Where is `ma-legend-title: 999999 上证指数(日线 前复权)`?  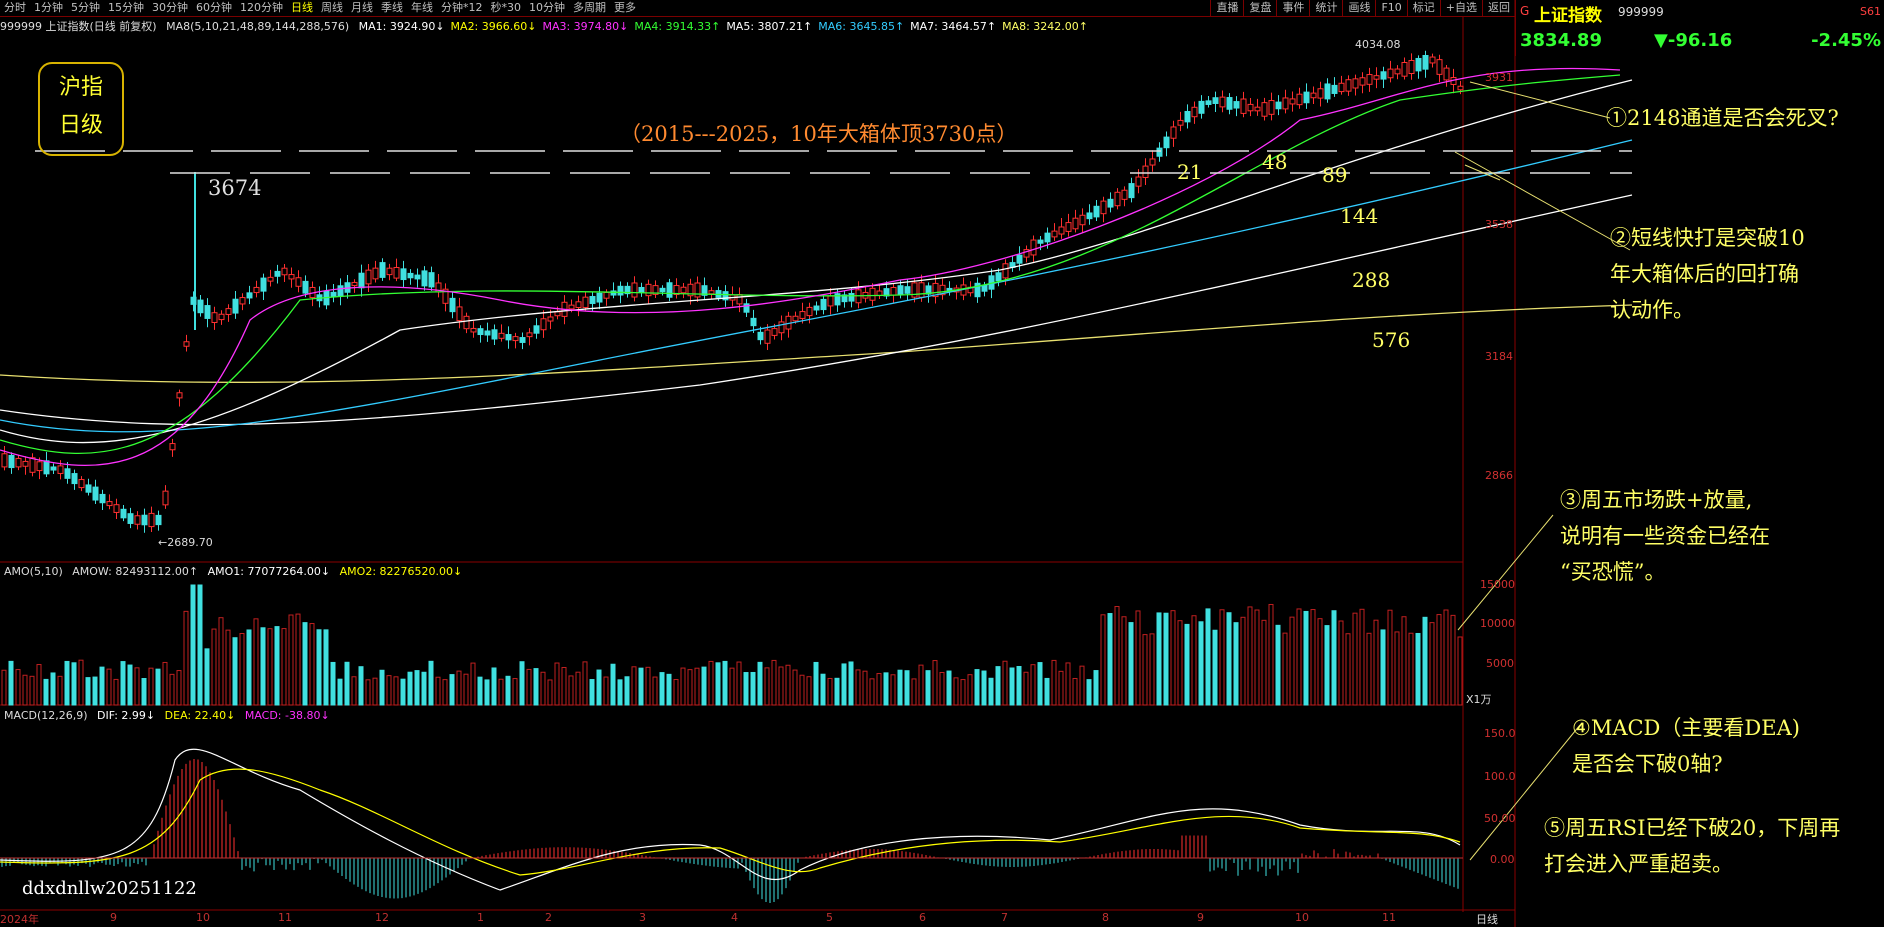
ma-legend-title: 999999 上证指数(日线 前复权) is located at coordinates (78, 26).